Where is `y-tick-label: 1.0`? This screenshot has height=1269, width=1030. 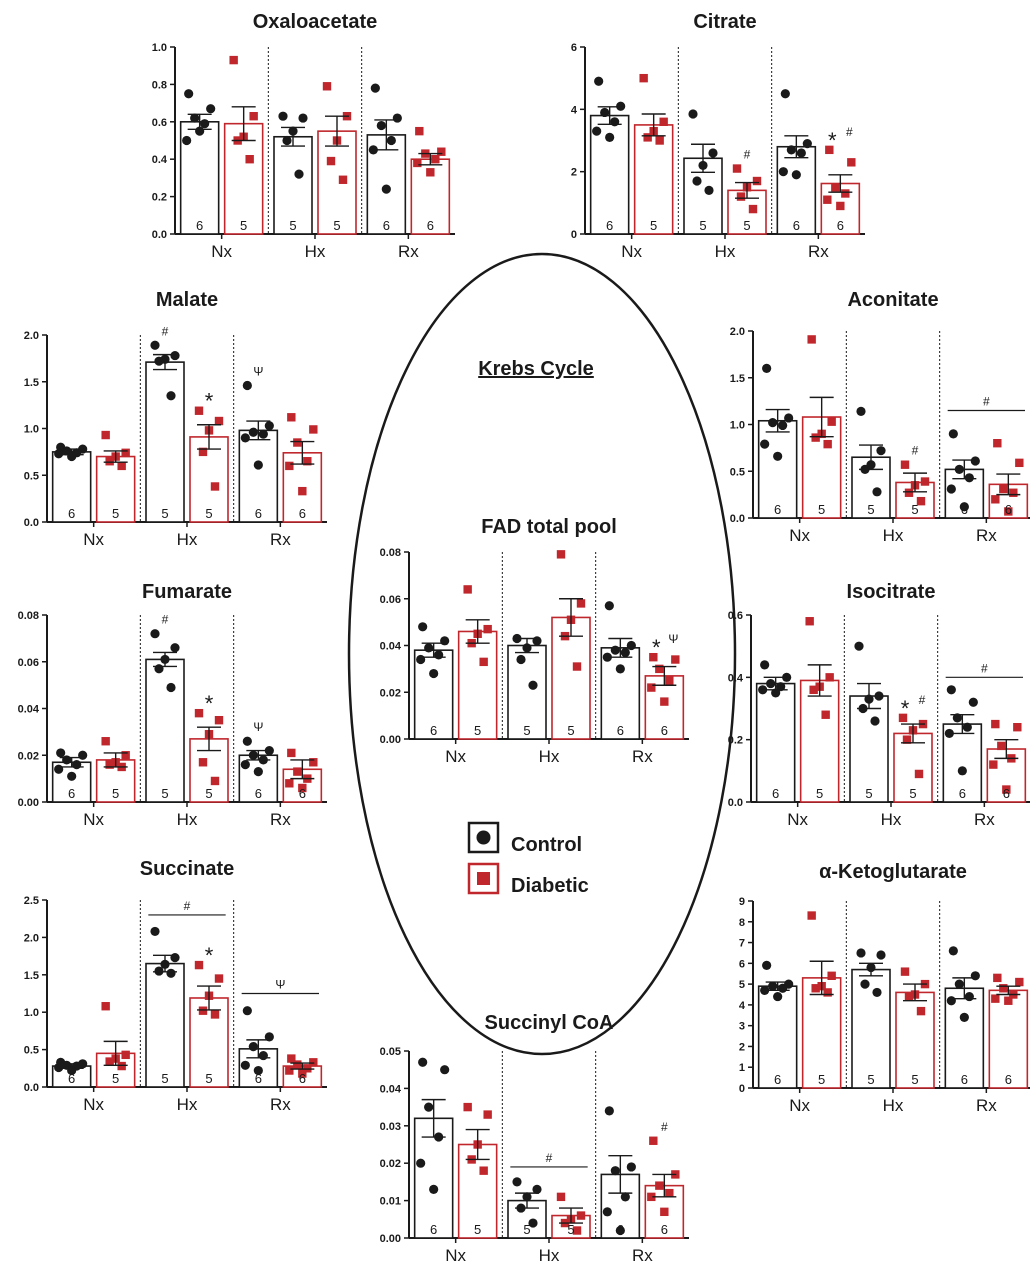 y-tick-label: 1.0 is located at coordinates (737, 426).